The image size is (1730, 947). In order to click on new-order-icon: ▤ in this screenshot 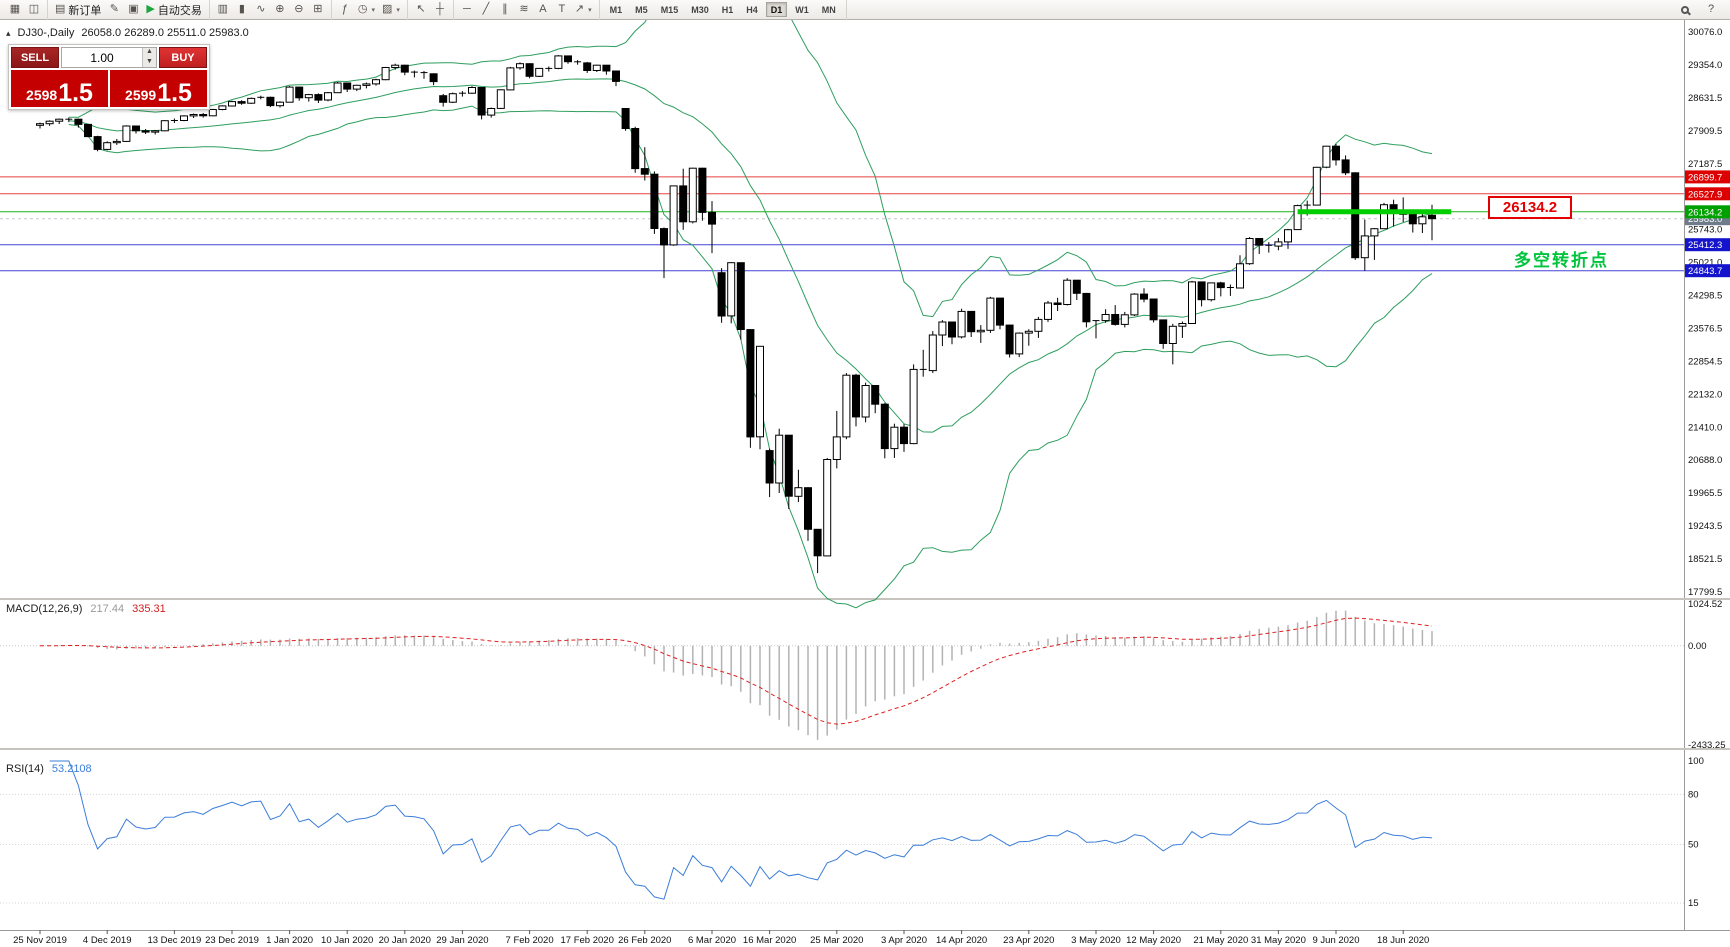, I will do `click(60, 9)`.